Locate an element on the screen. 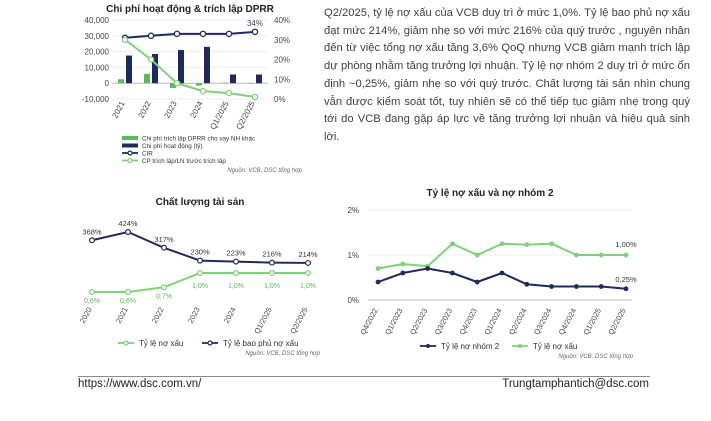  chart1-ytick: -10,000 is located at coordinates (96, 99).